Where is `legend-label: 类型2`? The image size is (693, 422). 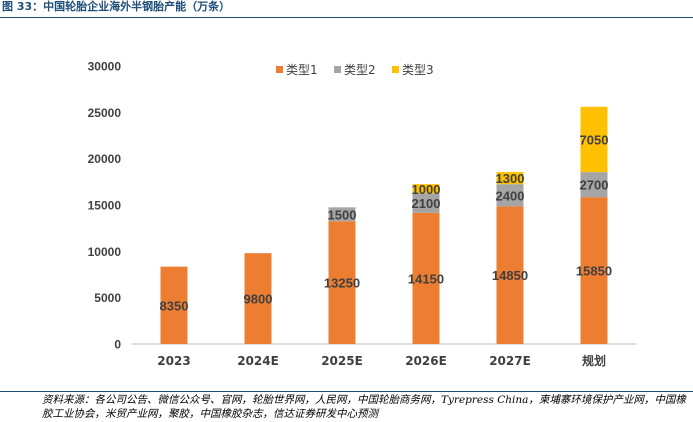
legend-label: 类型2 is located at coordinates (360, 70).